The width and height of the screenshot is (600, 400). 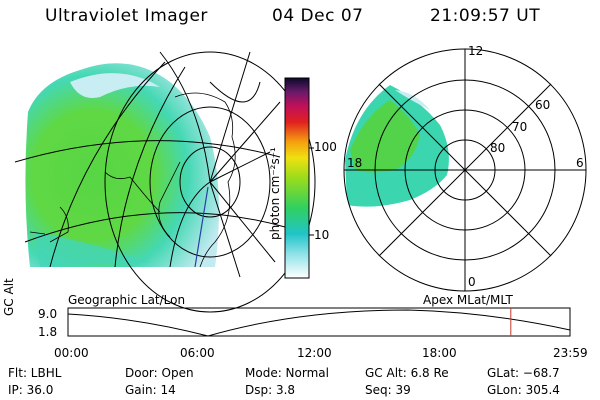 I want to click on info-gain: Gain: 14, so click(x=150, y=390).